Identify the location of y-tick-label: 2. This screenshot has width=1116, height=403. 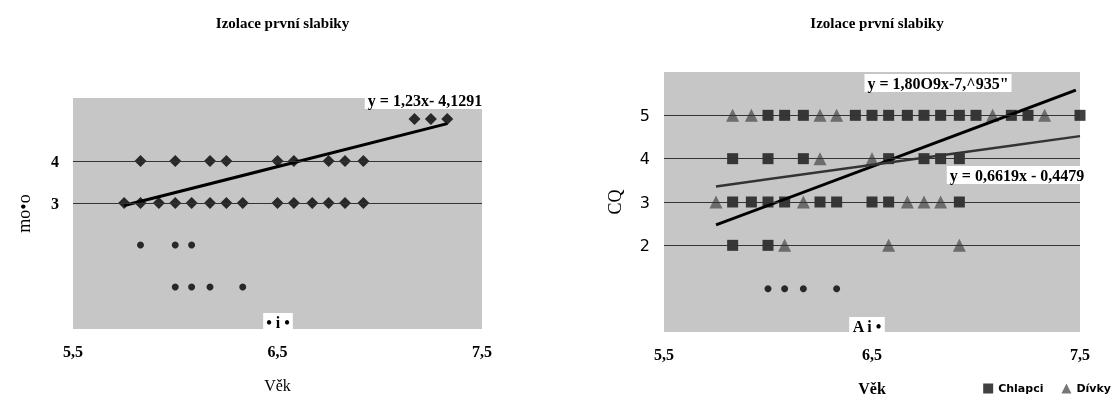
(644, 245).